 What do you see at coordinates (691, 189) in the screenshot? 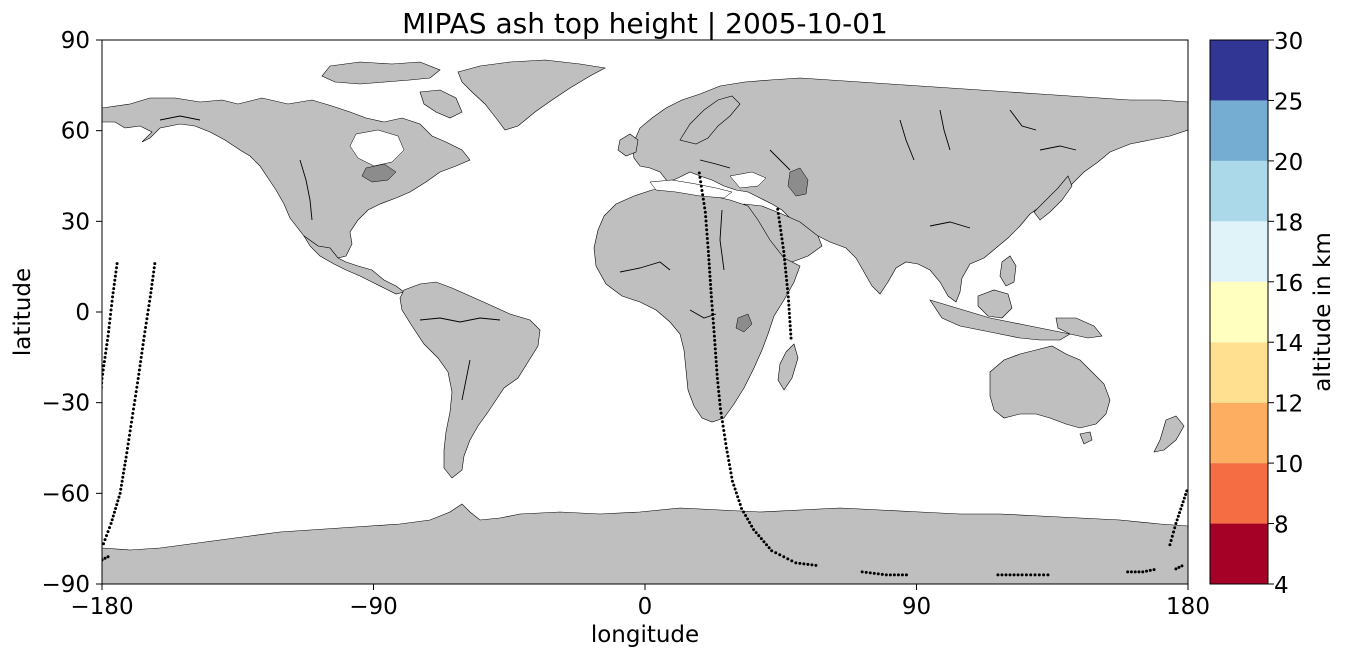
I see `mediterranean-sea` at bounding box center [691, 189].